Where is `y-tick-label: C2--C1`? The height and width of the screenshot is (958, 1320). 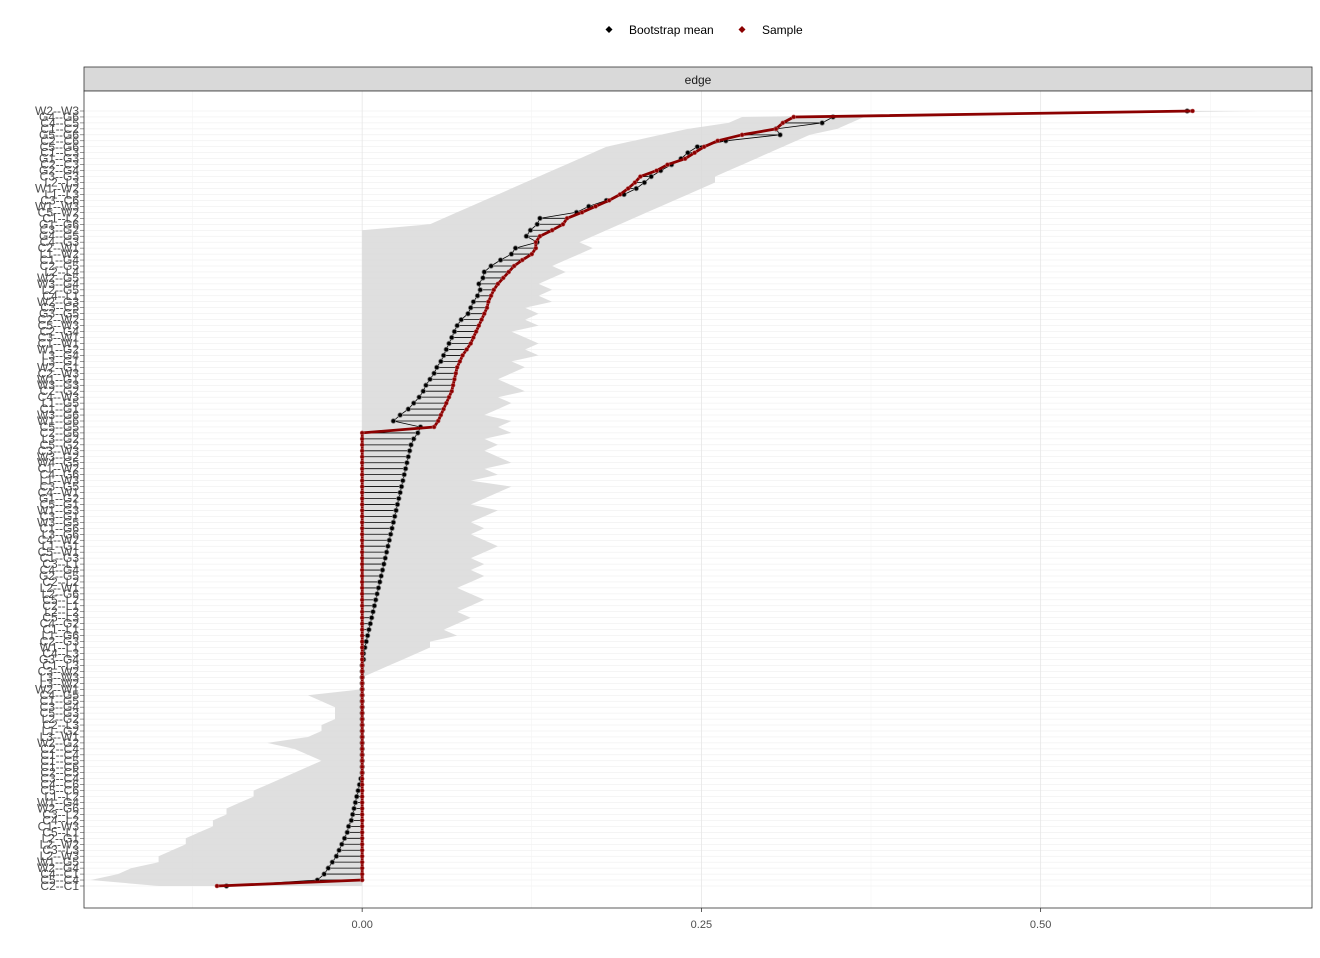 y-tick-label: C2--C1 is located at coordinates (59, 886).